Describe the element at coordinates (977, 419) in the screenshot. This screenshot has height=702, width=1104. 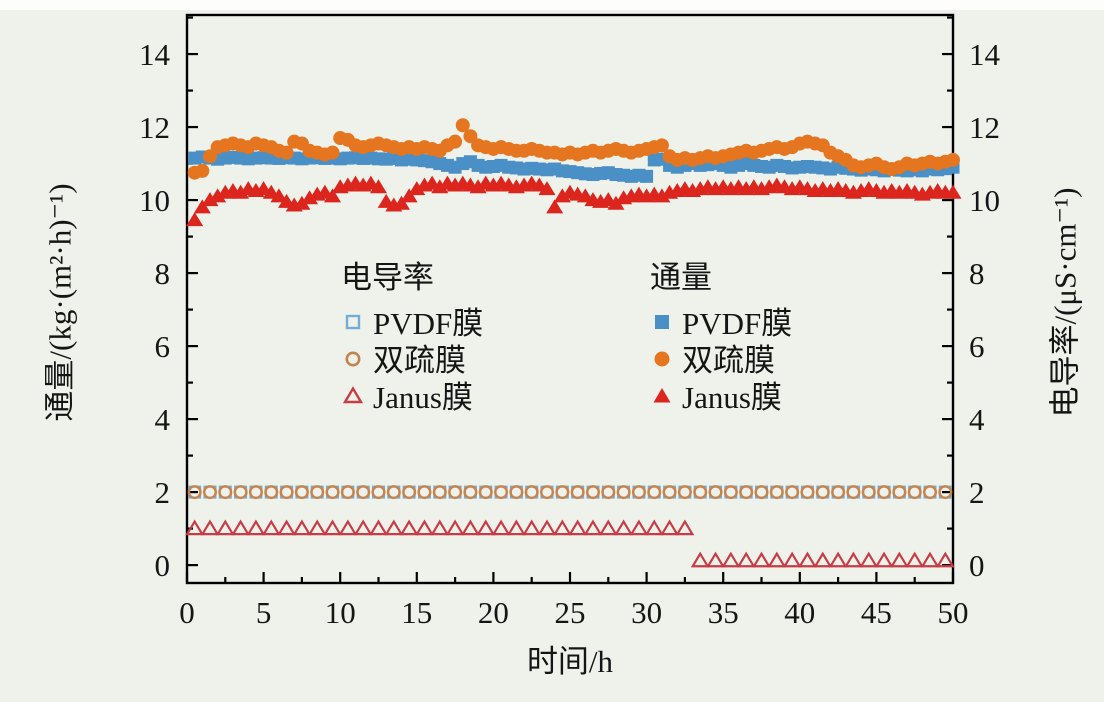
I see `y-right-tick-label: 4` at that location.